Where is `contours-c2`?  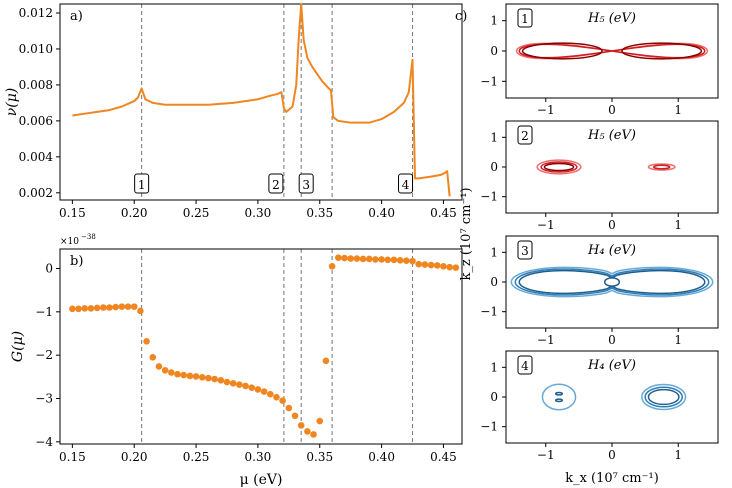
contours-c2 is located at coordinates (606, 167).